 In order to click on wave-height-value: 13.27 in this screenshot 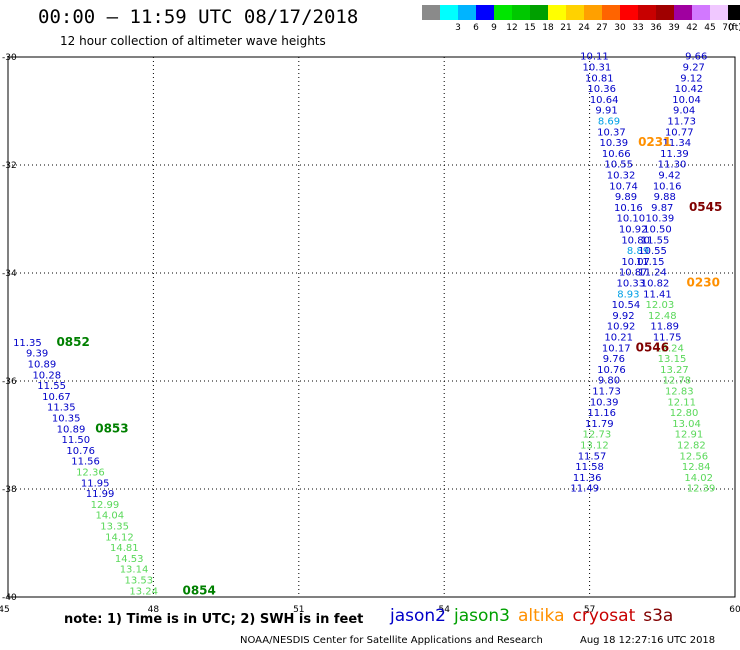, I will do `click(674, 370)`.